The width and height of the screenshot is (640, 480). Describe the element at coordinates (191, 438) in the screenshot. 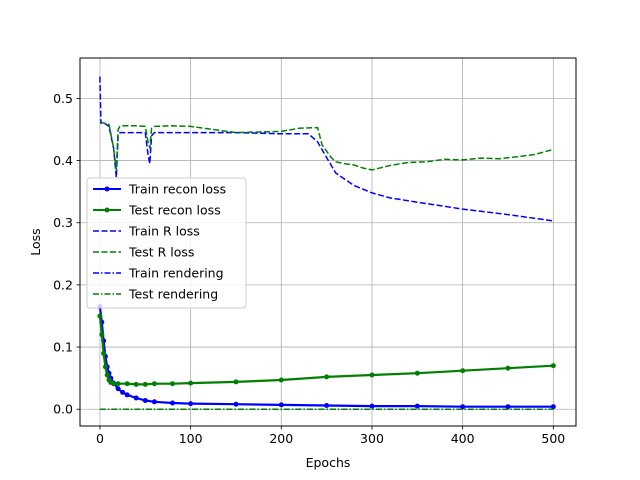

I see `x-tick-label: 100` at that location.